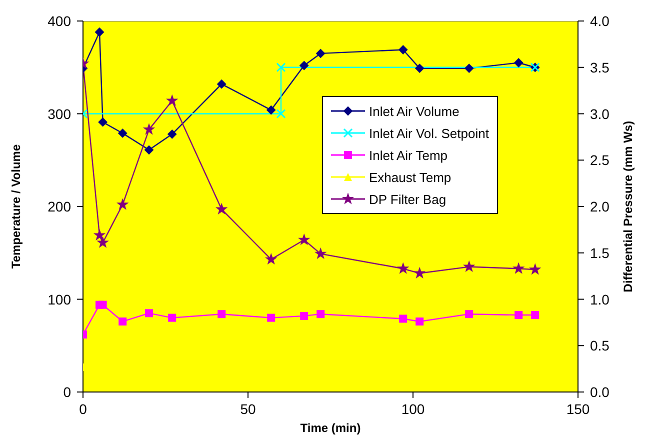  I want to click on x-tick-label: 100, so click(413, 409).